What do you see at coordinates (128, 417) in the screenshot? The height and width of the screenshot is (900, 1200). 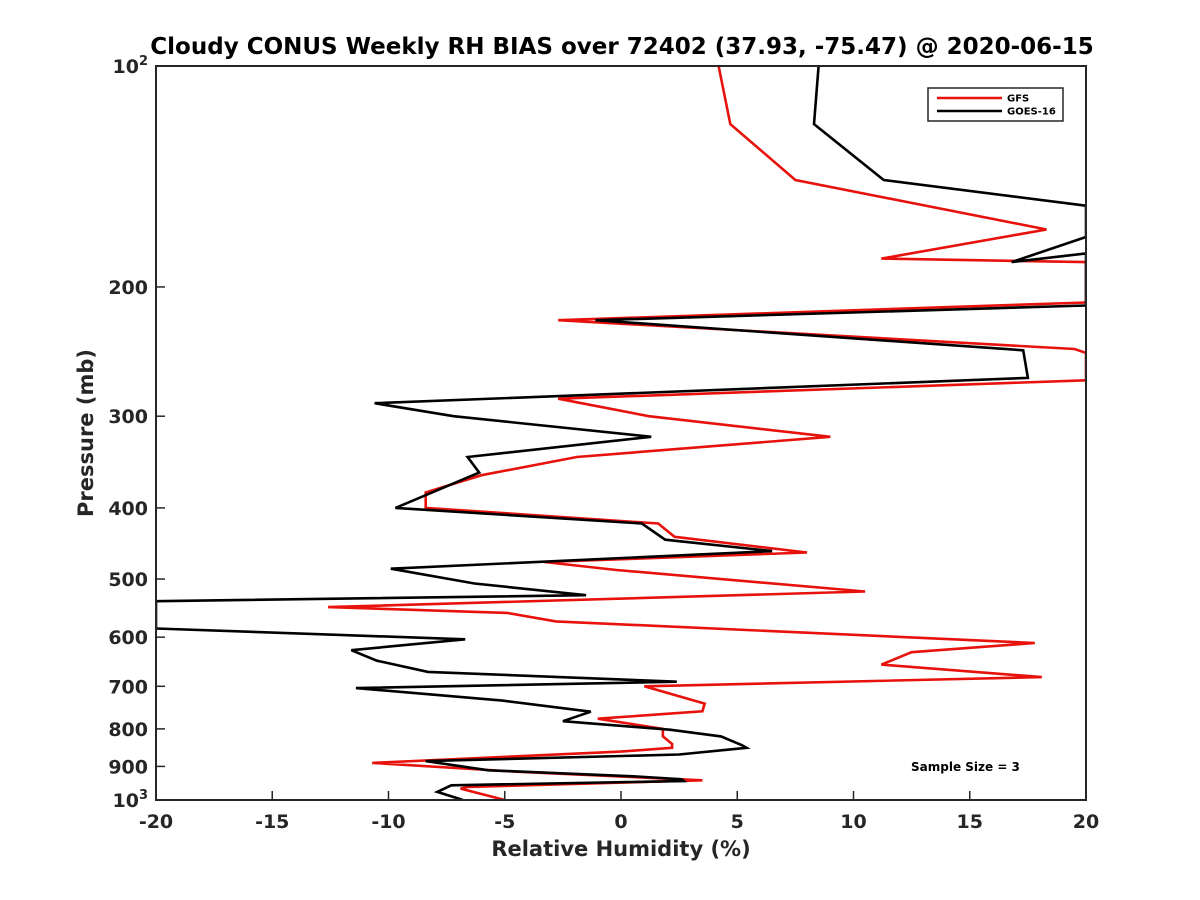 I see `y-tick-label: 300` at bounding box center [128, 417].